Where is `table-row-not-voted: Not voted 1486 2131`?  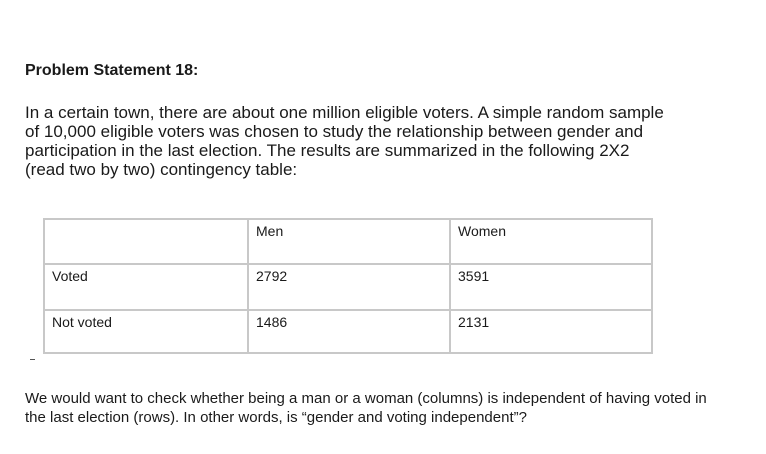
table-row-not-voted: Not voted 1486 2131 is located at coordinates (348, 331).